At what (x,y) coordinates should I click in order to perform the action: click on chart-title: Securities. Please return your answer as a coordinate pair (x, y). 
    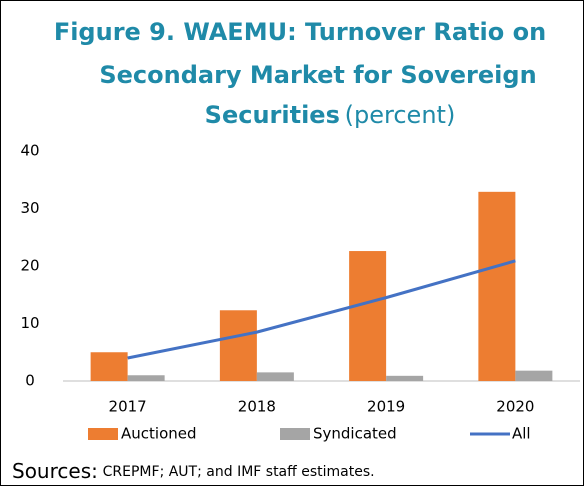
    Looking at the image, I should click on (272, 115).